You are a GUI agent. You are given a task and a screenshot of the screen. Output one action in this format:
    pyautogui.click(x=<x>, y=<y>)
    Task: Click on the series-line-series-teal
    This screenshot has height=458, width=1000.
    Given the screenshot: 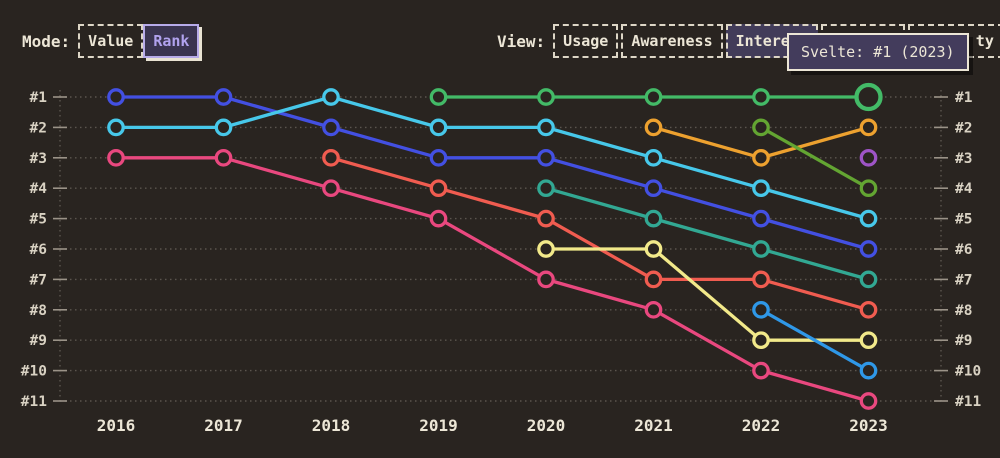 What is the action you would take?
    pyautogui.click(x=707, y=234)
    